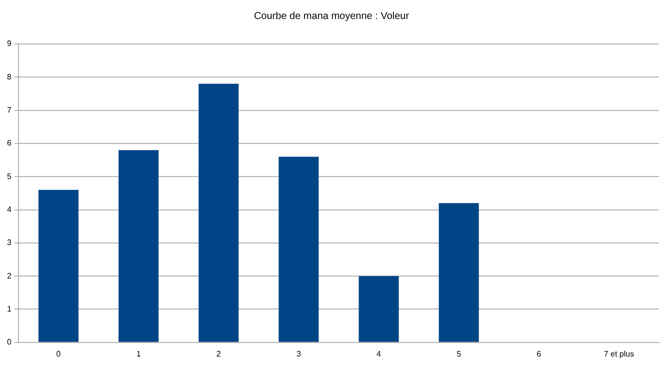  I want to click on x-tick-label: 4, so click(379, 353).